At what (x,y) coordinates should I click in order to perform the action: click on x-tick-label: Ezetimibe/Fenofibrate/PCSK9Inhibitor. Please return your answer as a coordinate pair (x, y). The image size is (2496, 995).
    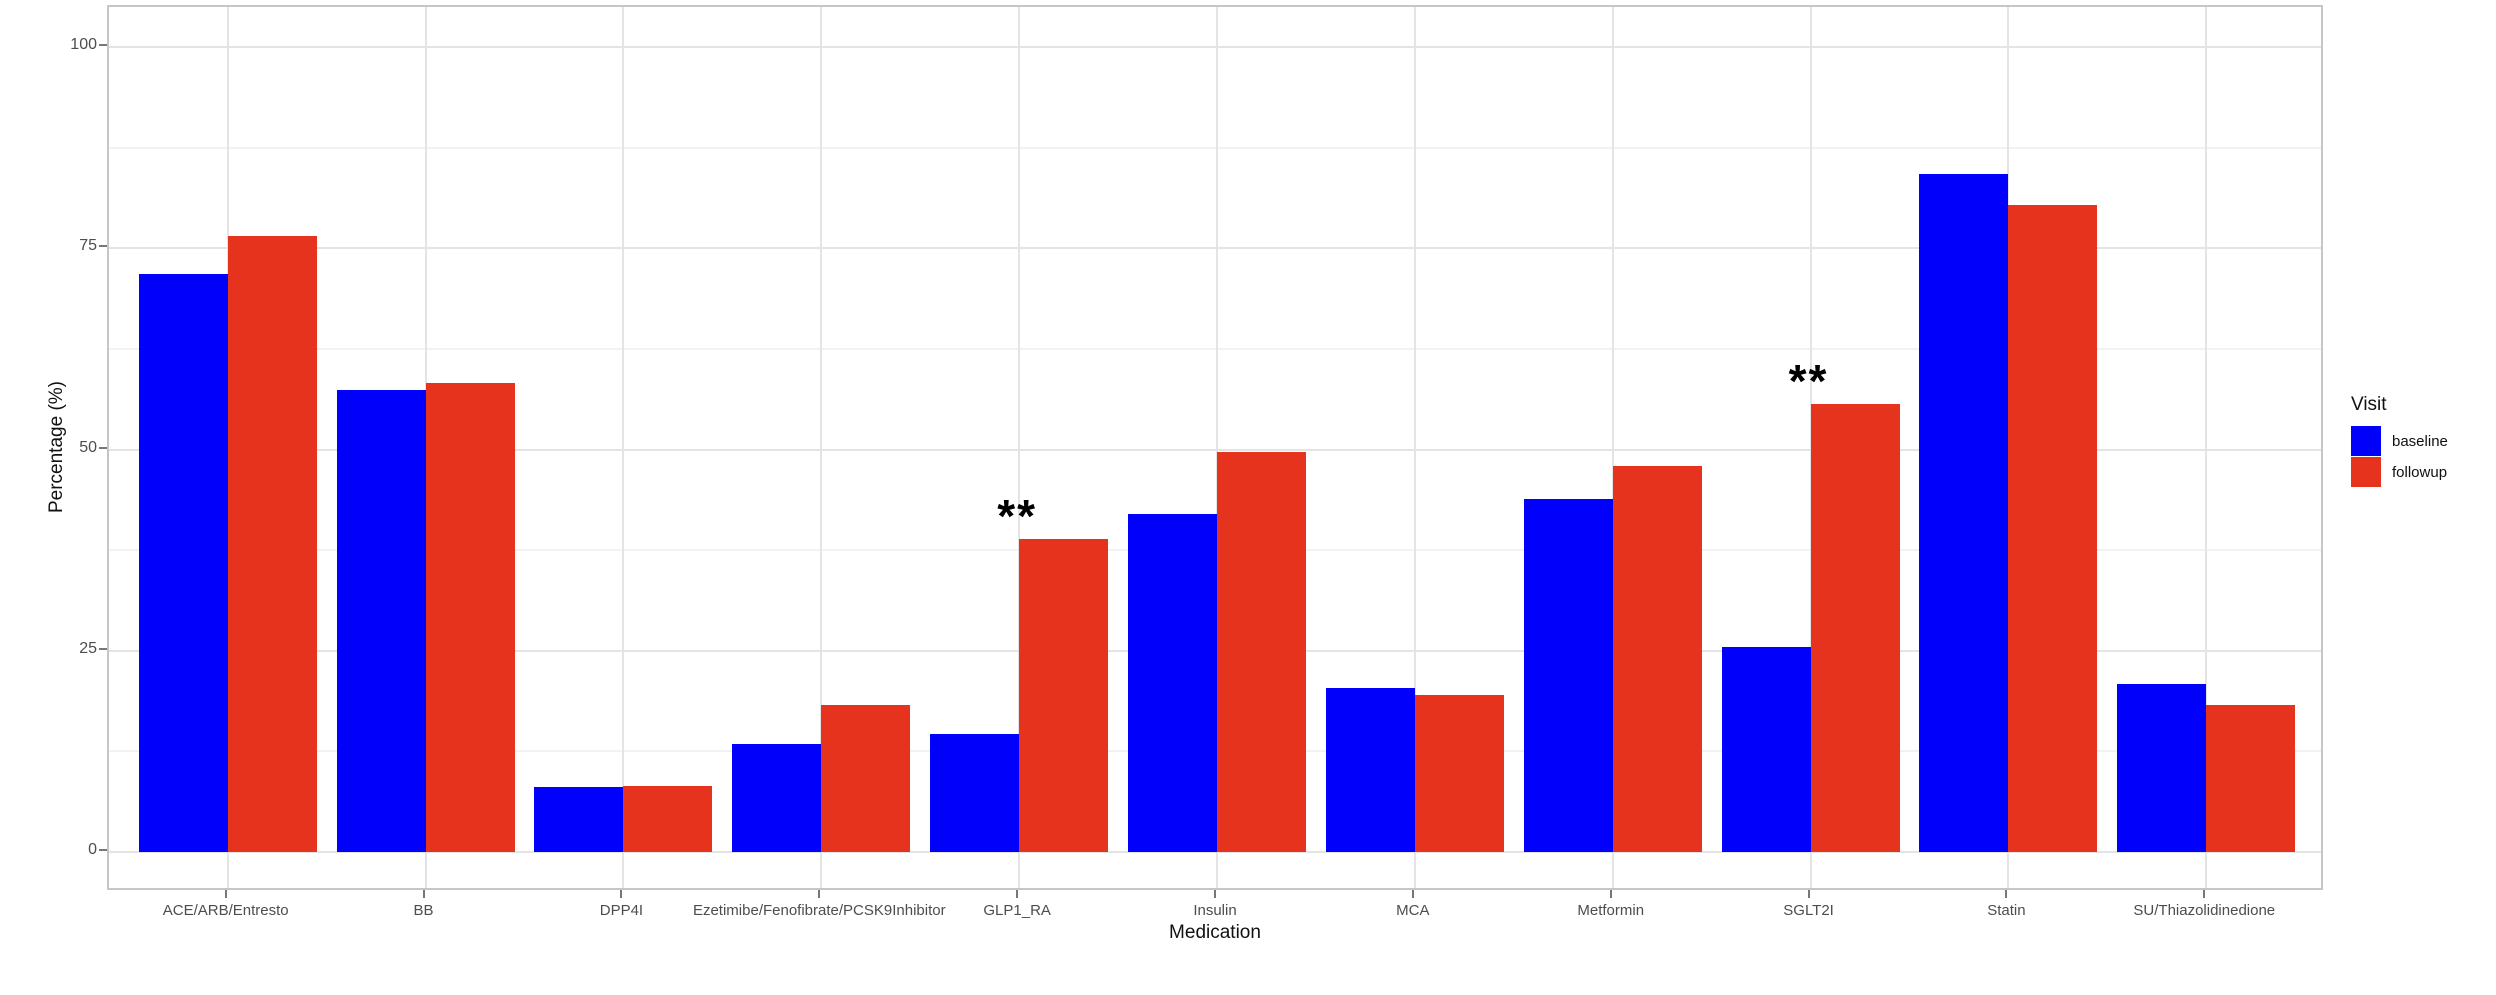
    Looking at the image, I should click on (819, 910).